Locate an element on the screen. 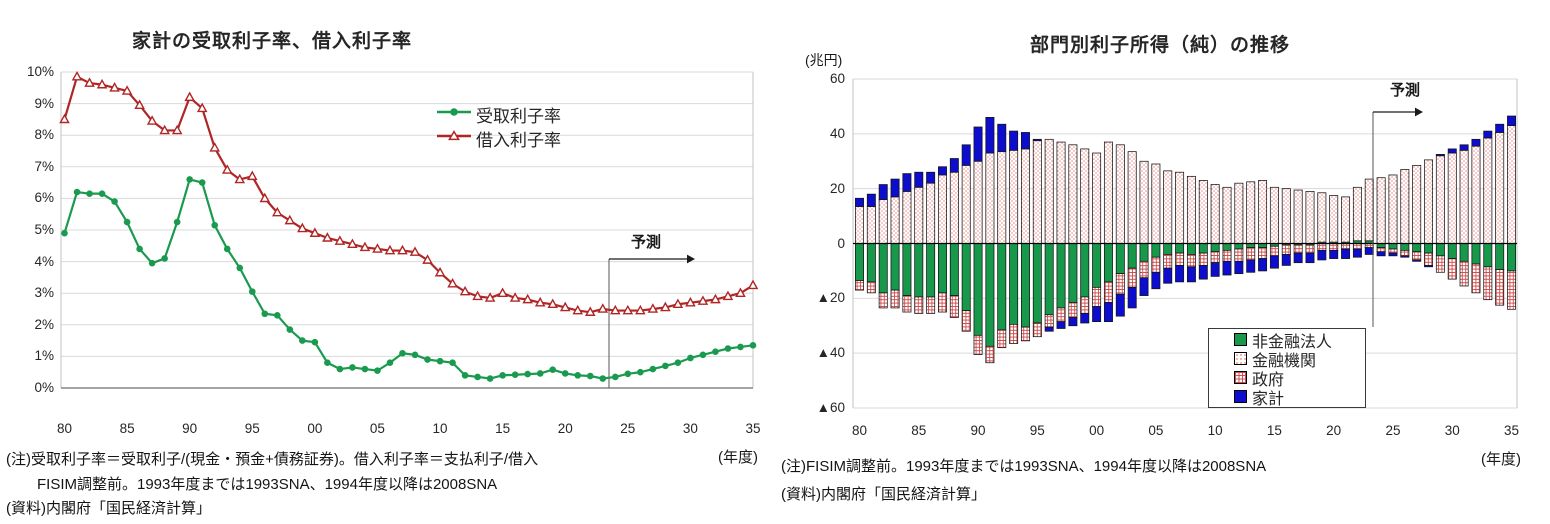 This screenshot has height=524, width=1550. x-tick-label: 80 is located at coordinates (64, 428).